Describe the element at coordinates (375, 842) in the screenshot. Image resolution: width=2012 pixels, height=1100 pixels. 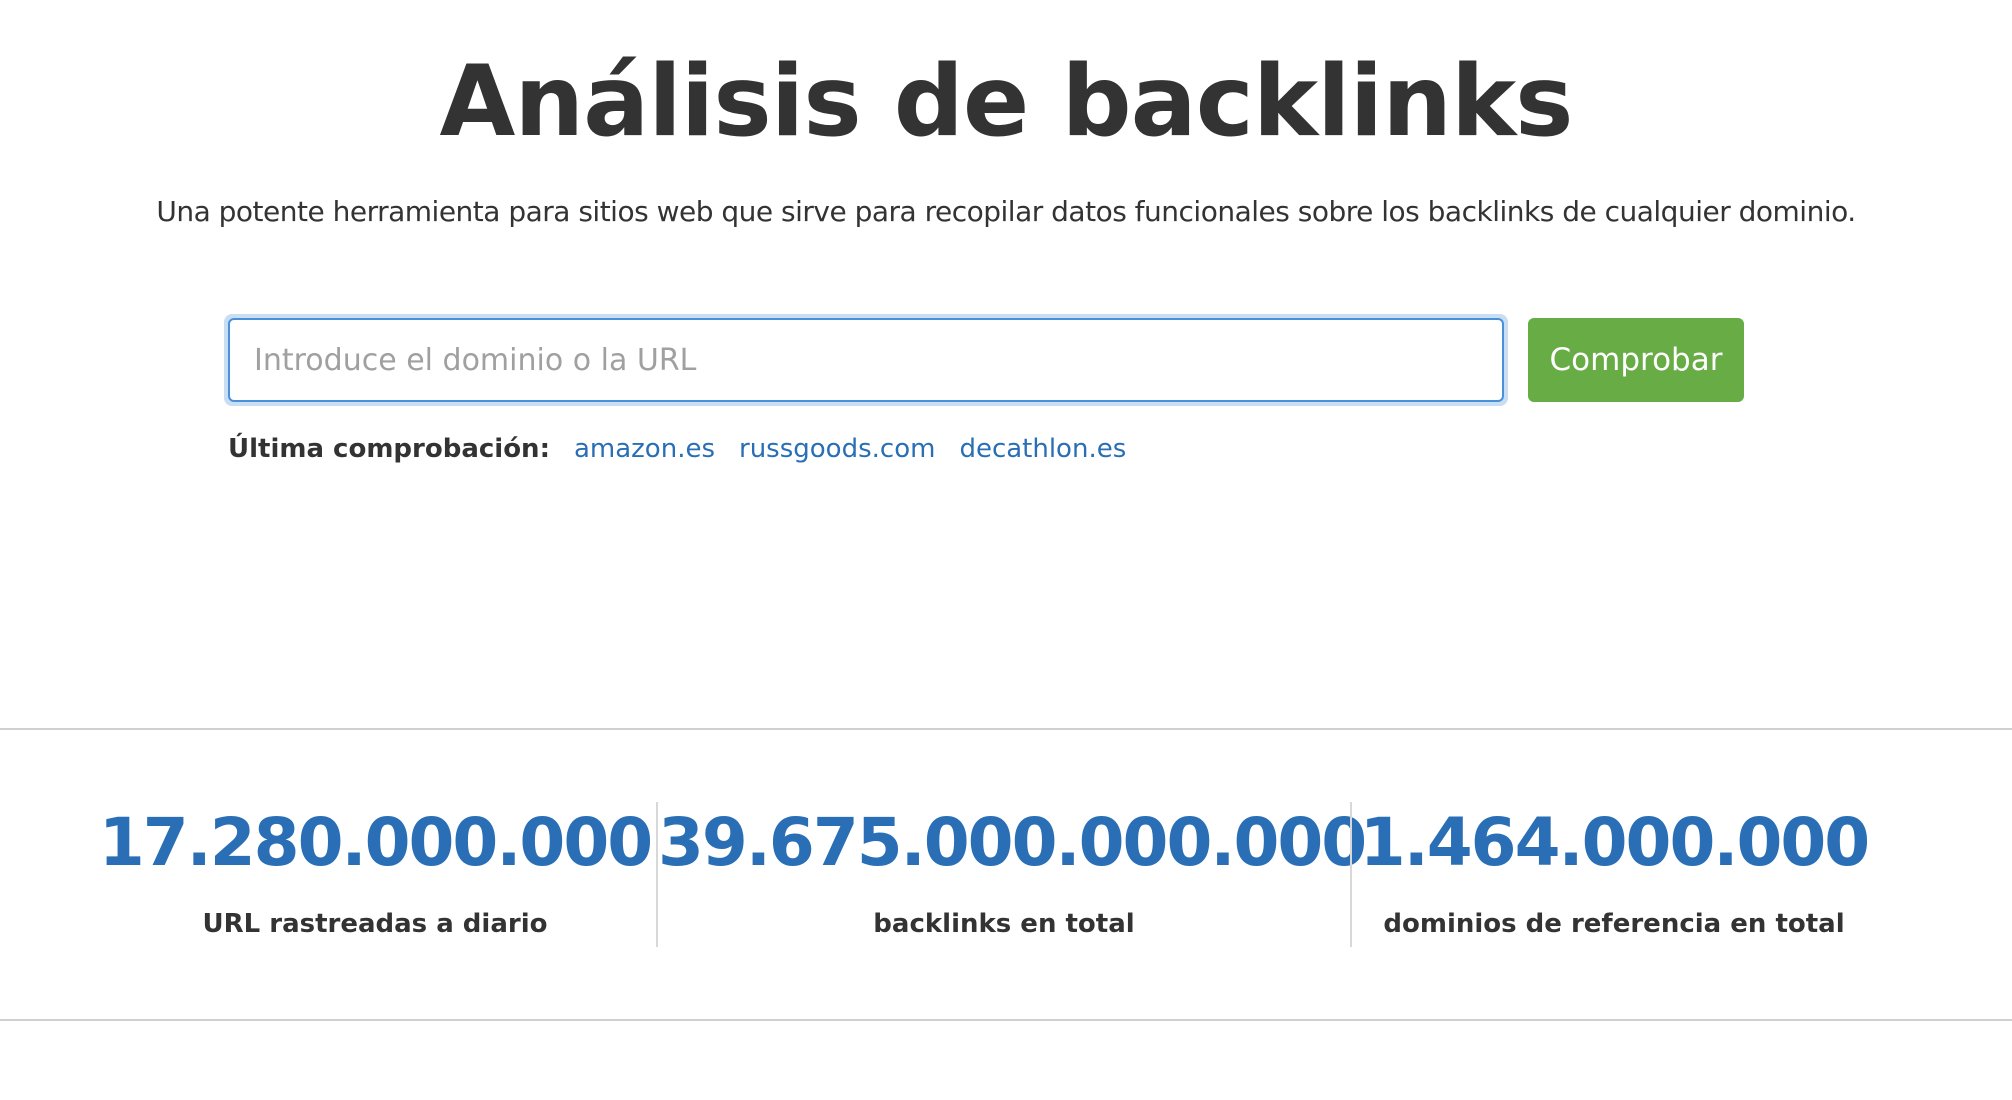
I see `stat-value: 17.280.000.000` at that location.